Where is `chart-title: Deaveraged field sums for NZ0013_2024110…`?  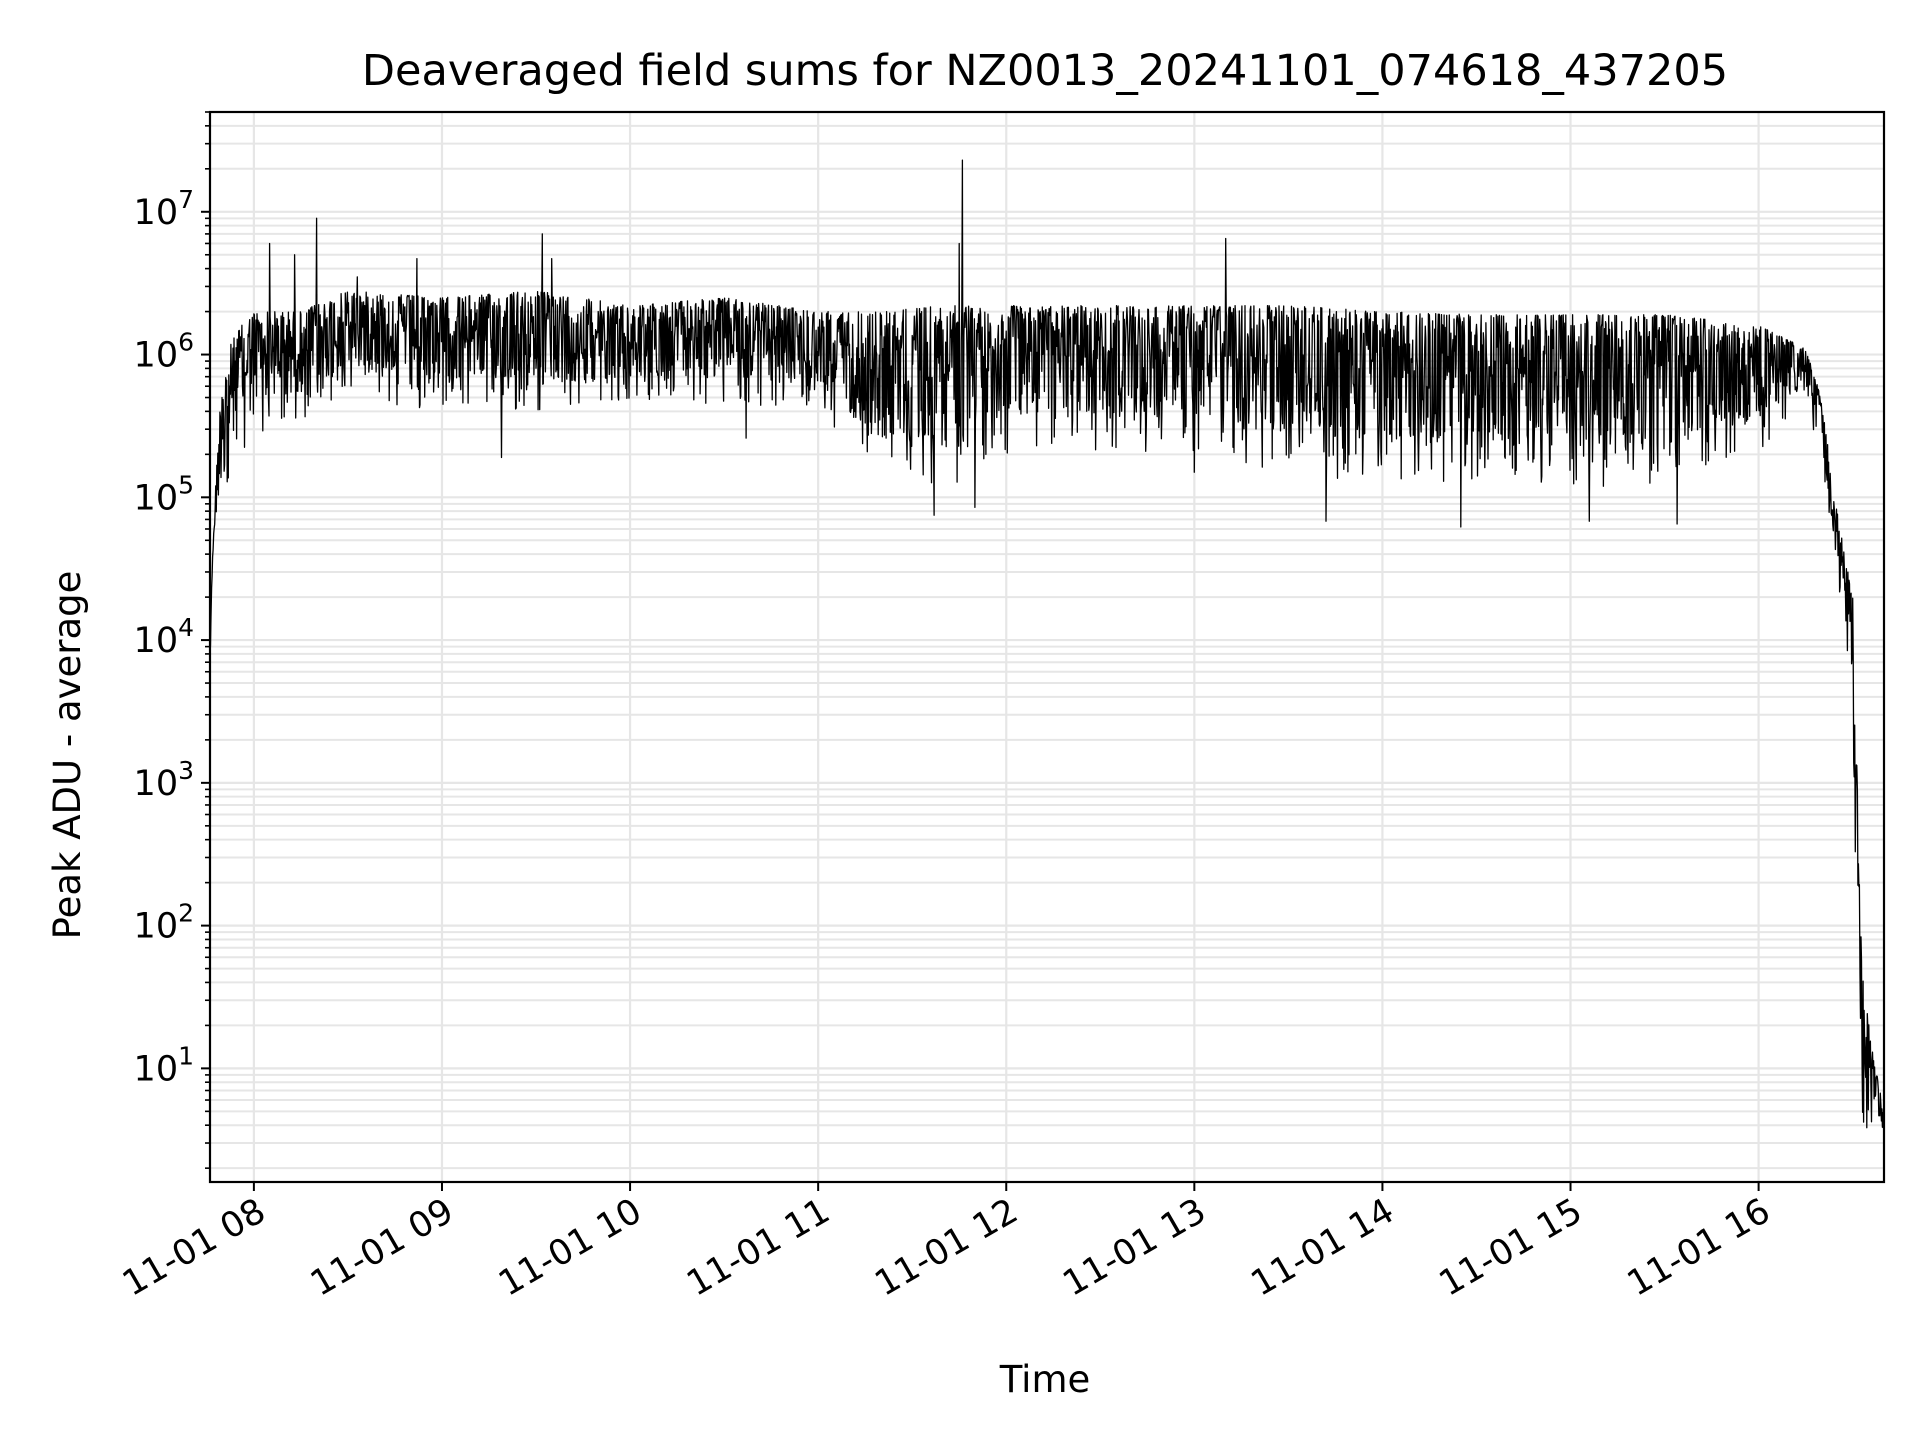
chart-title: Deaveraged field sums for NZ0013_2024110… is located at coordinates (1045, 71).